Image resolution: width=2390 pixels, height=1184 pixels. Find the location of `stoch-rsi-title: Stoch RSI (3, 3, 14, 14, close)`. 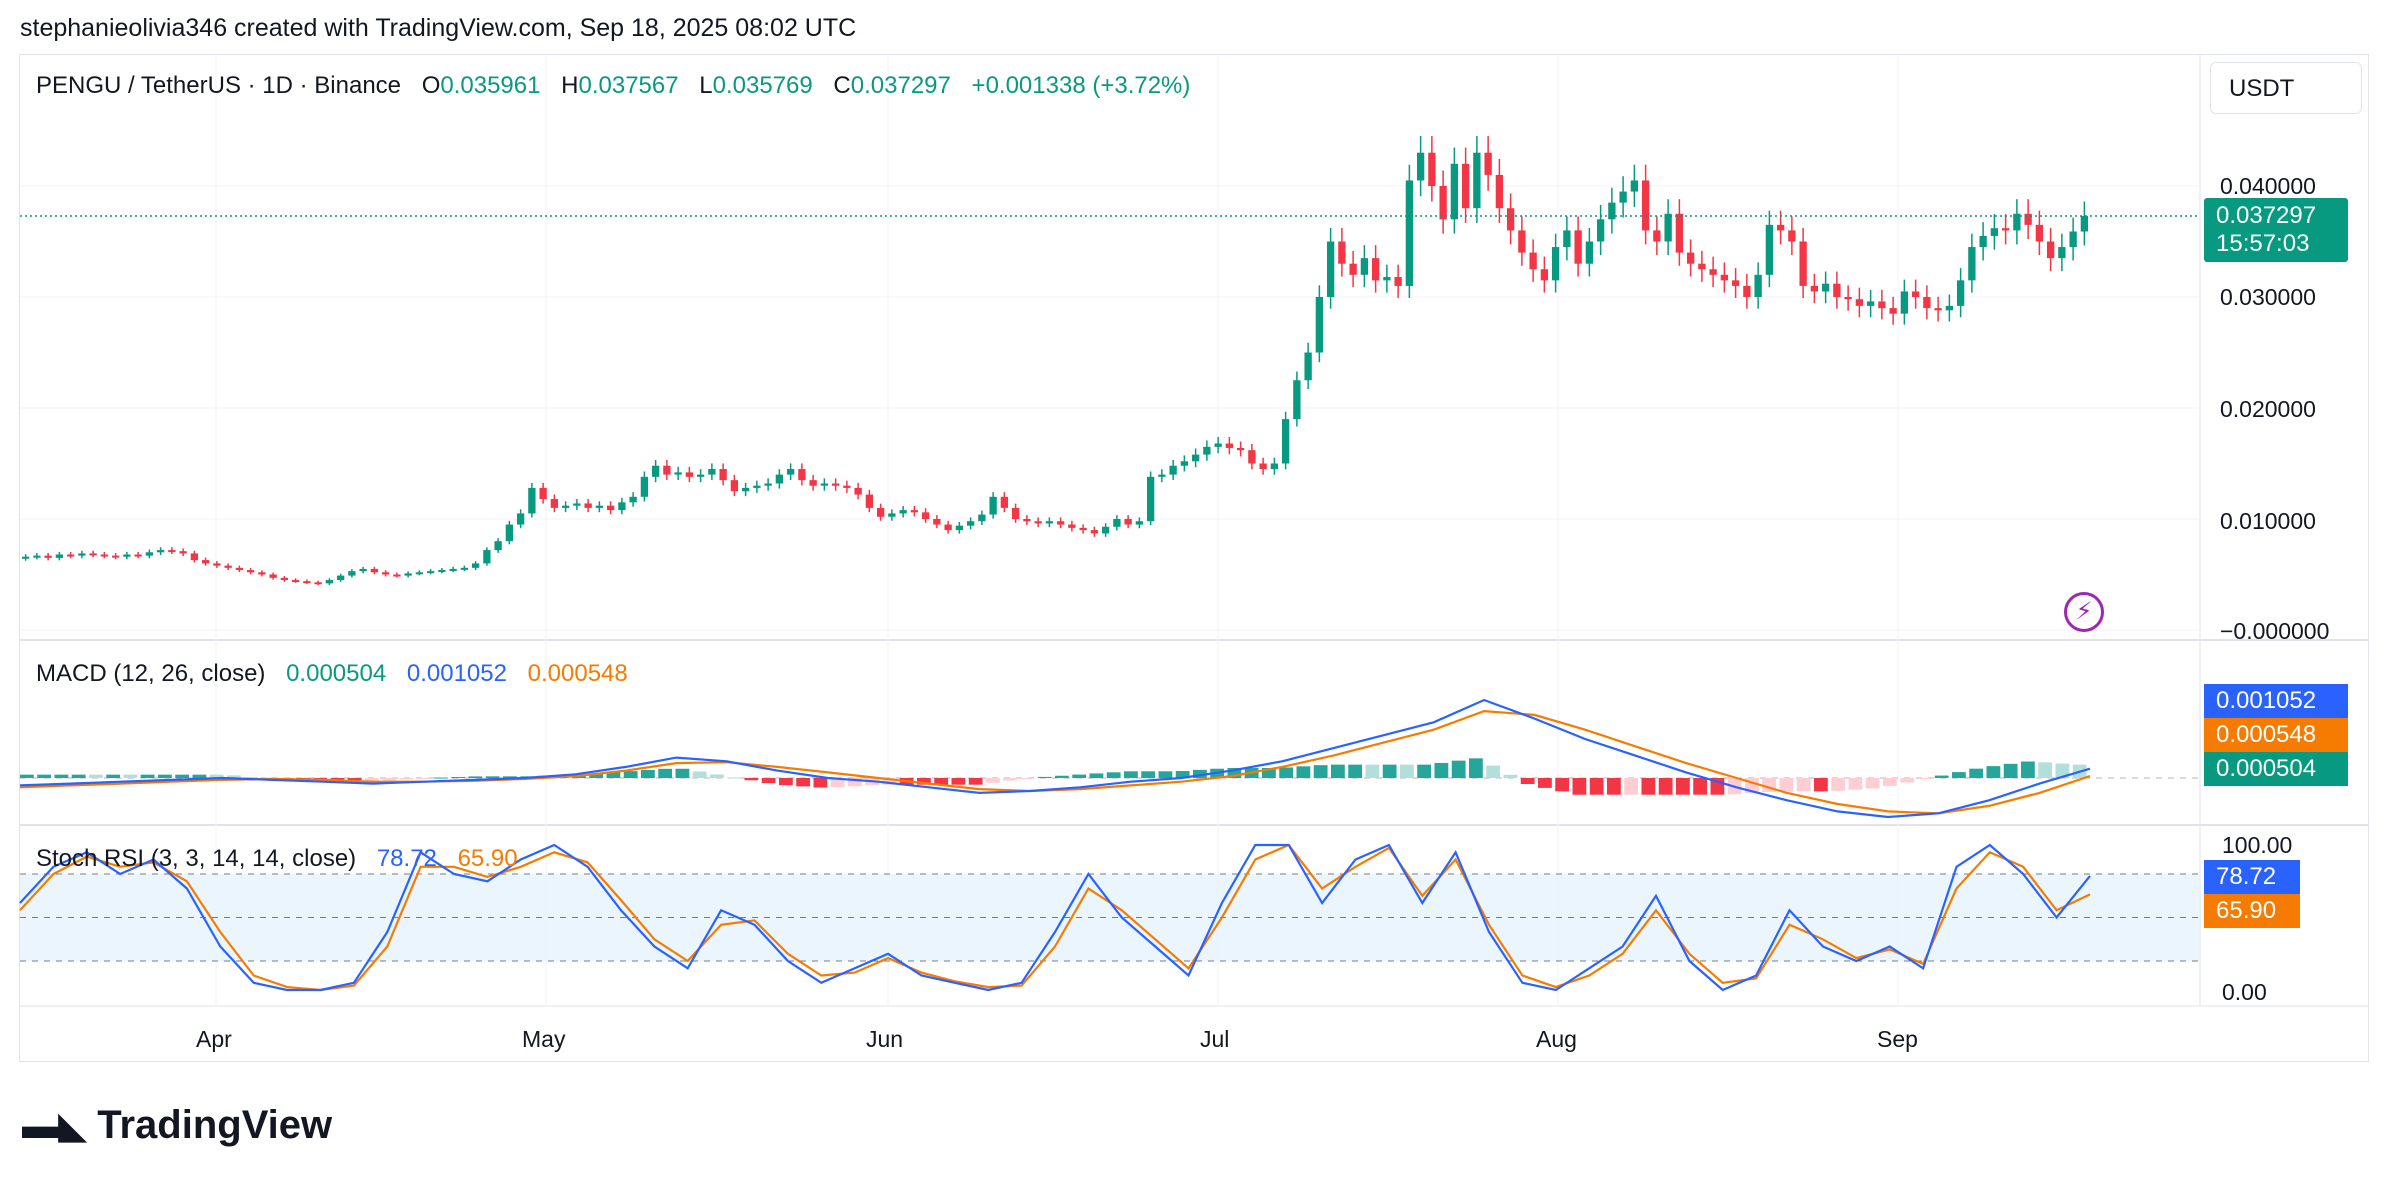

stoch-rsi-title: Stoch RSI (3, 3, 14, 14, close) is located at coordinates (196, 858).